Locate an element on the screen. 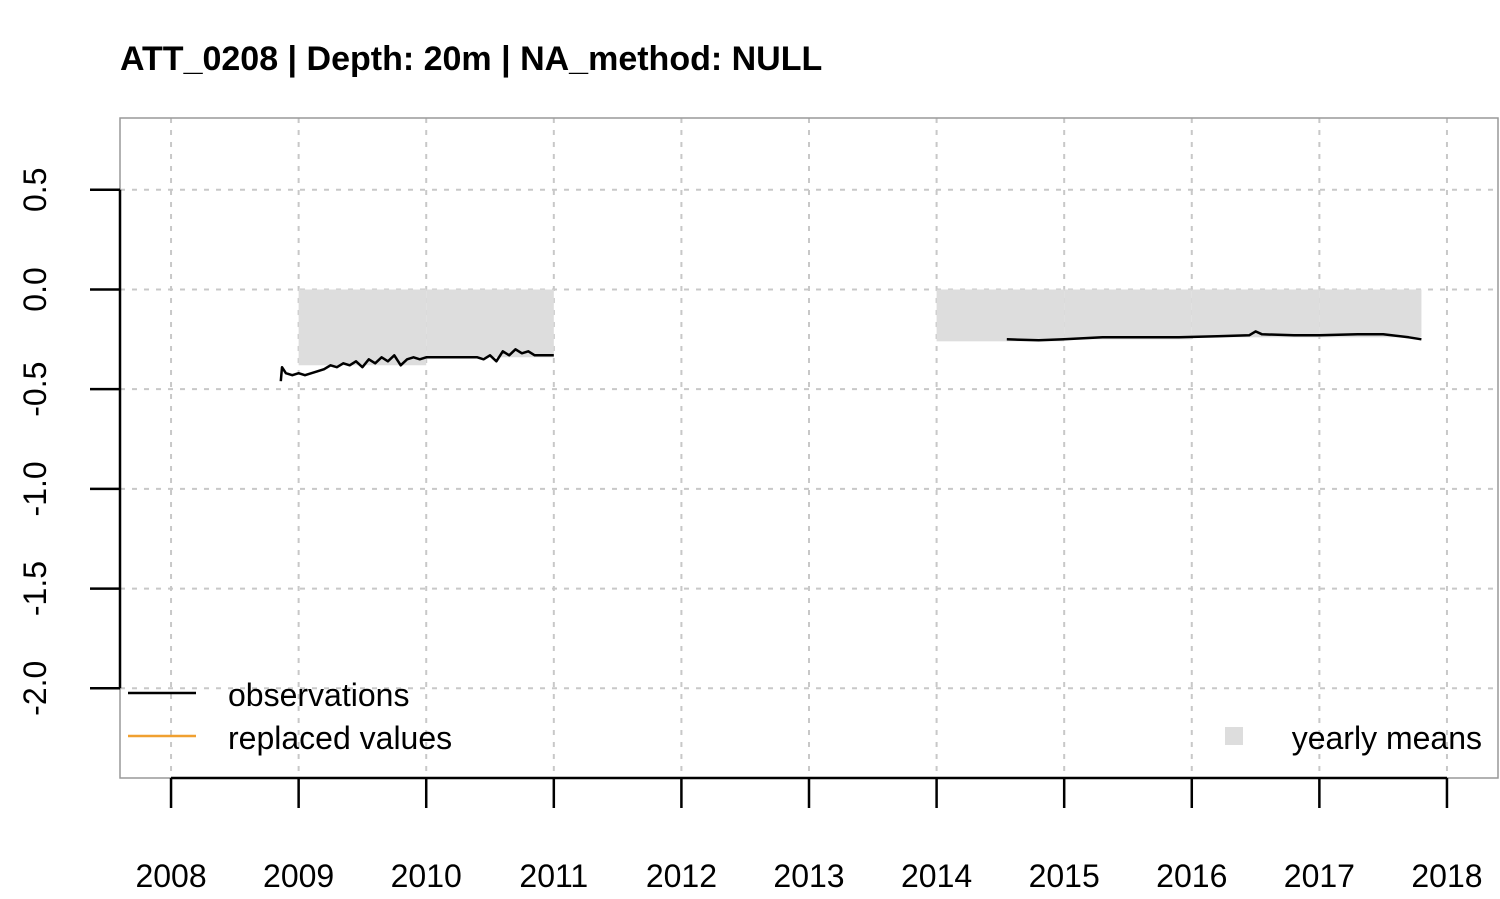 Image resolution: width=1500 pixels, height=899 pixels. x-tick-label-2013: 2013 is located at coordinates (808, 876).